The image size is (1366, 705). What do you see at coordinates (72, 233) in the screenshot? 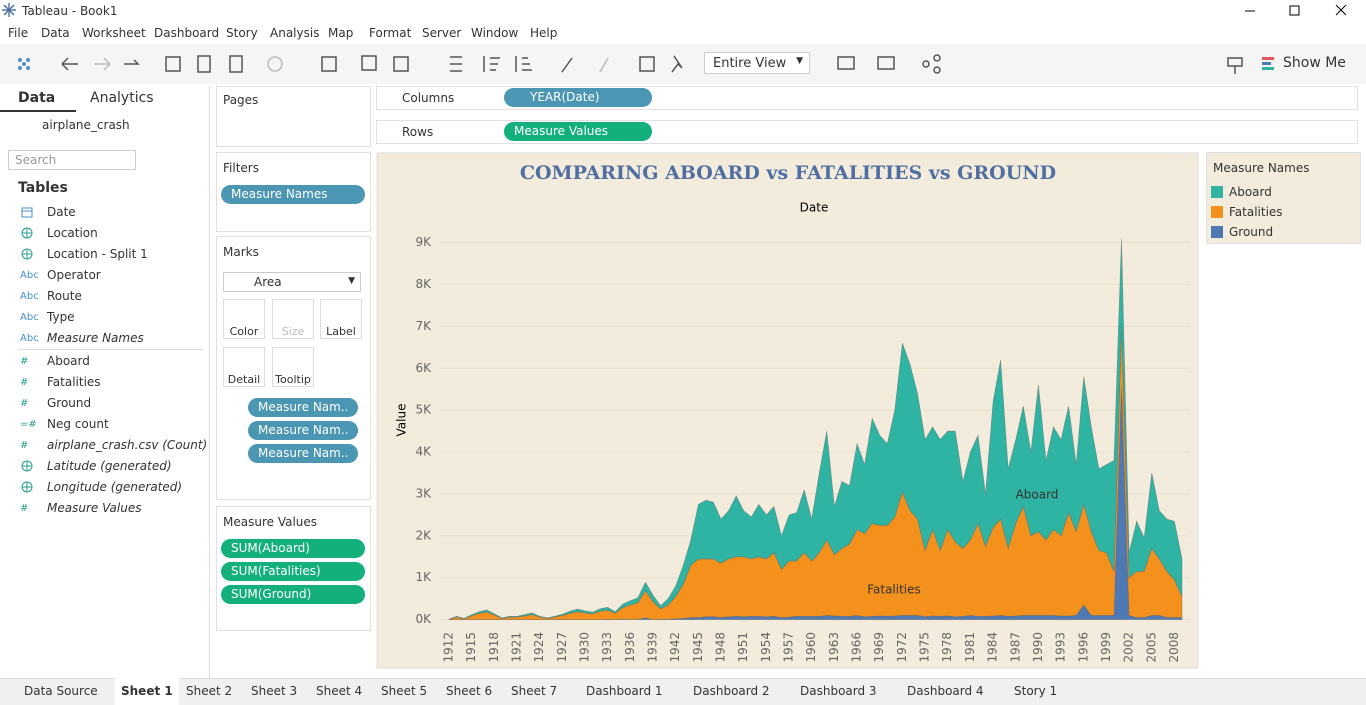
I see `field: Location` at bounding box center [72, 233].